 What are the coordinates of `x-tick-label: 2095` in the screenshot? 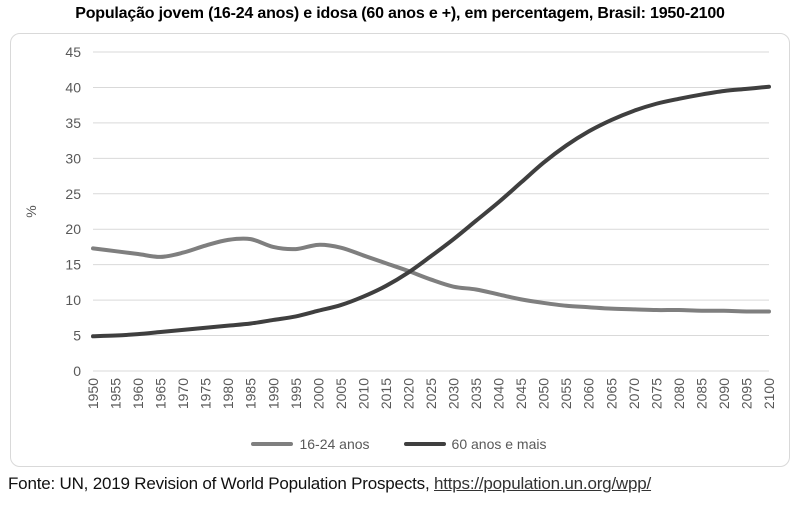 It's located at (746, 393).